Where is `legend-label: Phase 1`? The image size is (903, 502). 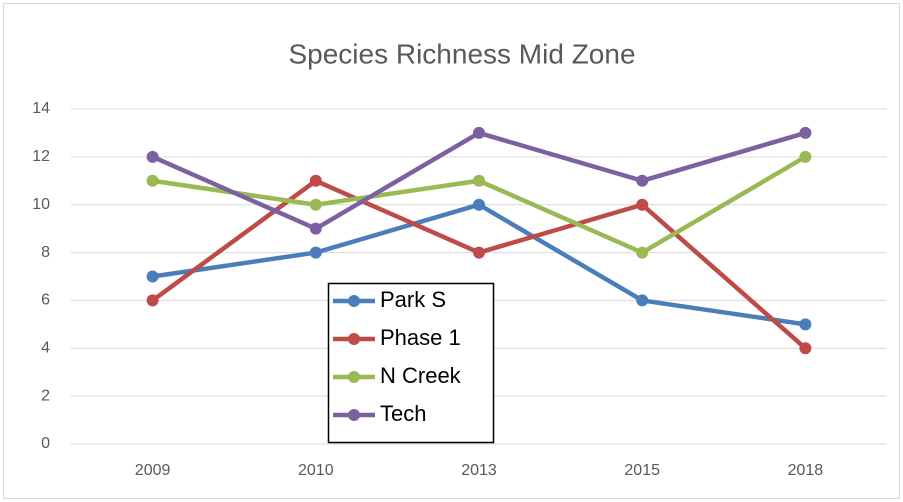
legend-label: Phase 1 is located at coordinates (420, 337).